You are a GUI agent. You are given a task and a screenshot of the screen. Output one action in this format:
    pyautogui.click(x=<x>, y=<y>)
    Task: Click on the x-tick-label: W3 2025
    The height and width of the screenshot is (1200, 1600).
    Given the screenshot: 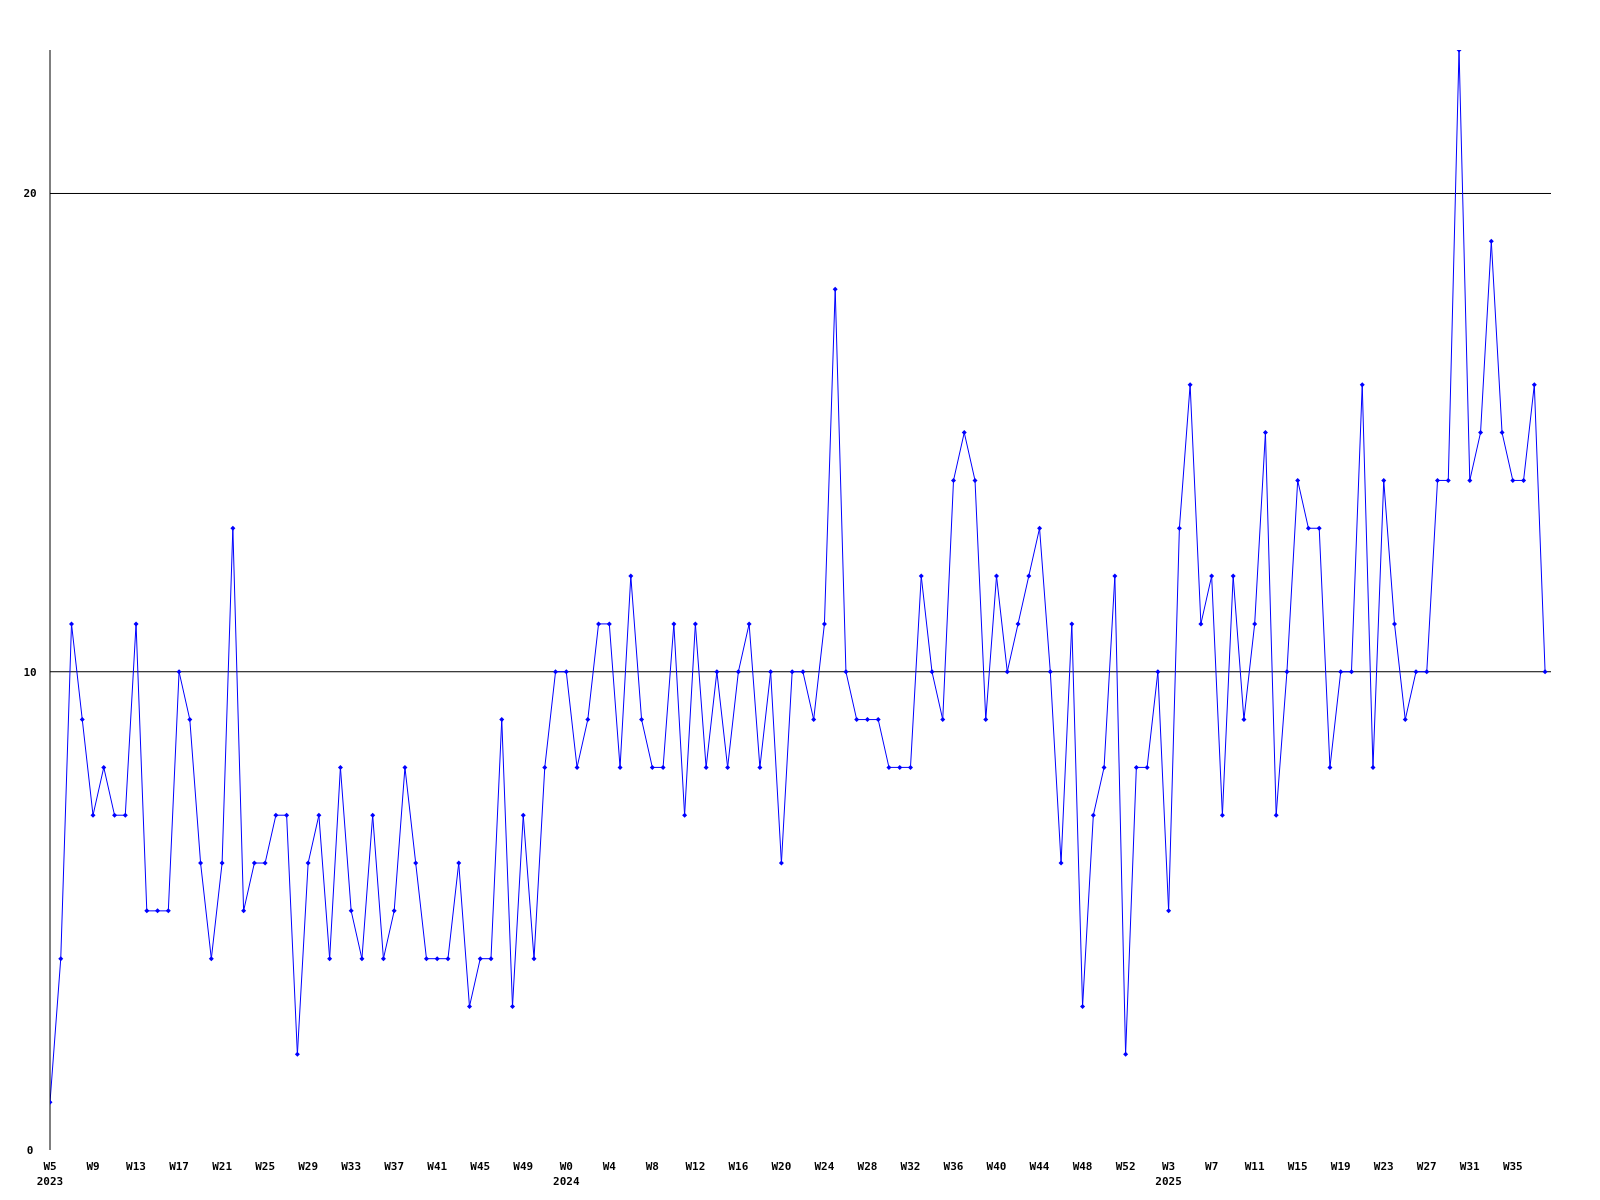 What is the action you would take?
    pyautogui.click(x=1168, y=1174)
    